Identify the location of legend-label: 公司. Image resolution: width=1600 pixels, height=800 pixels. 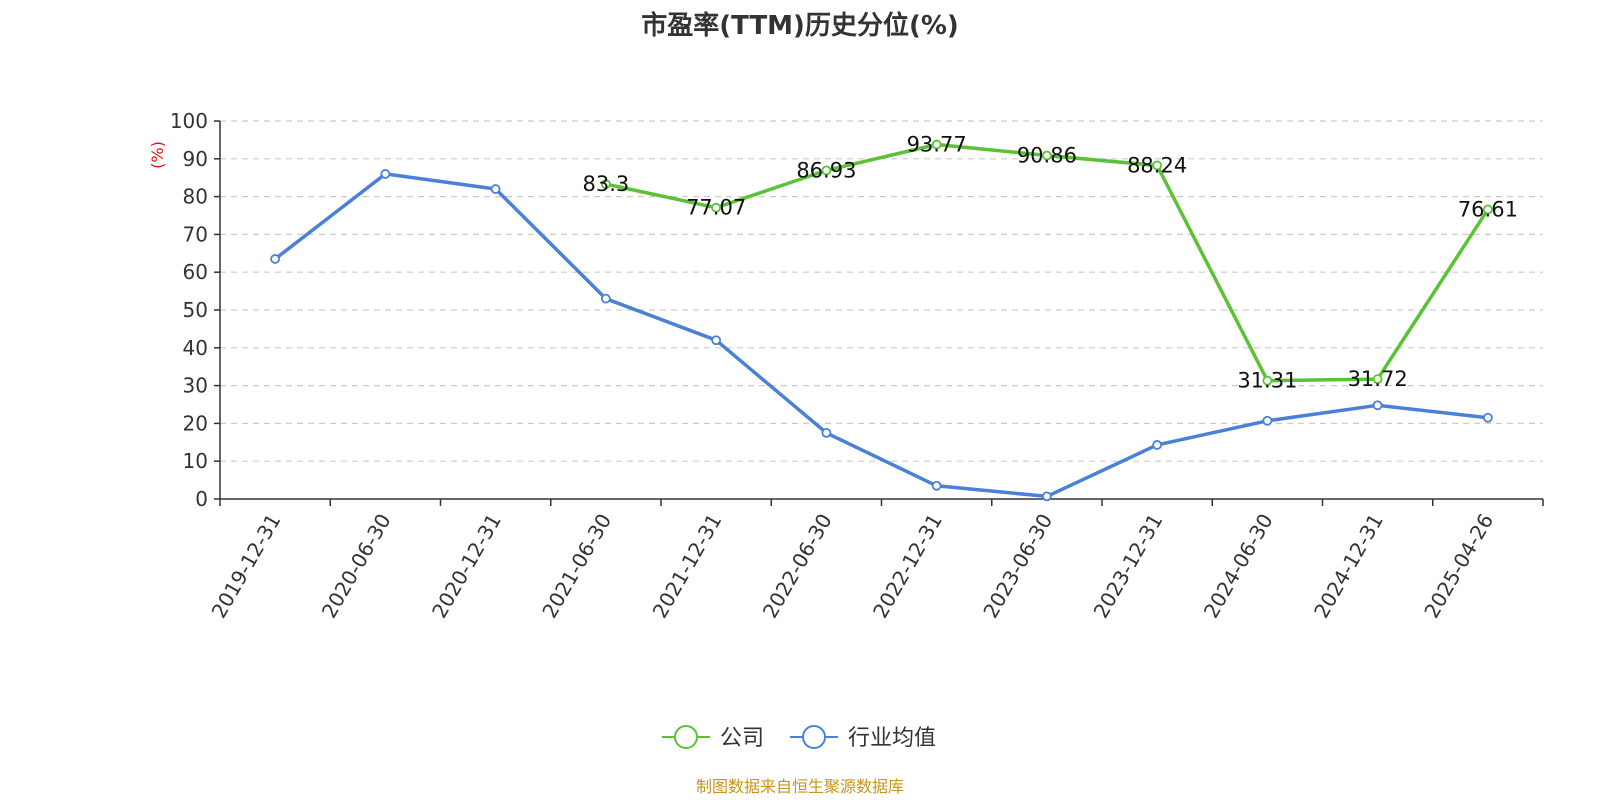
(742, 738).